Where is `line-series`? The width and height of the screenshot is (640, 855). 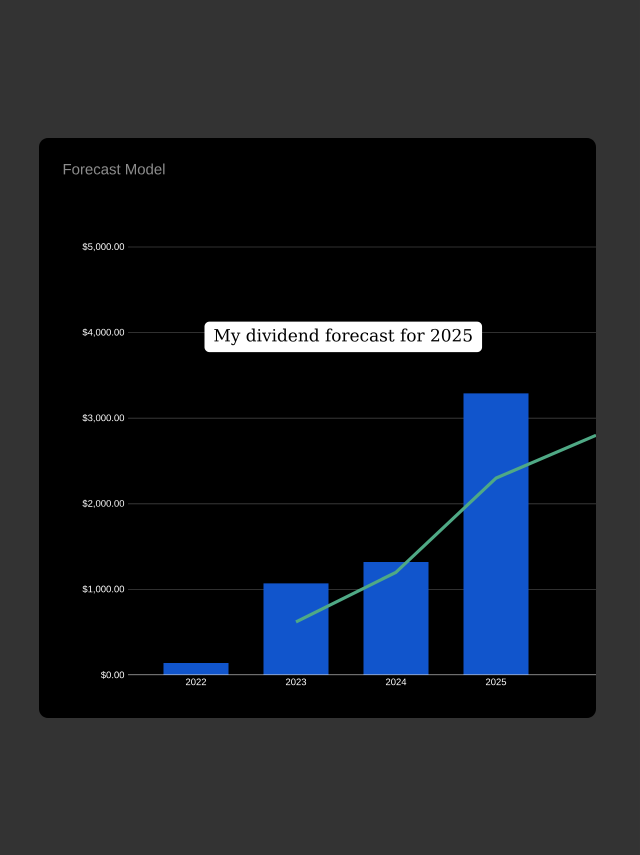 line-series is located at coordinates (445, 529).